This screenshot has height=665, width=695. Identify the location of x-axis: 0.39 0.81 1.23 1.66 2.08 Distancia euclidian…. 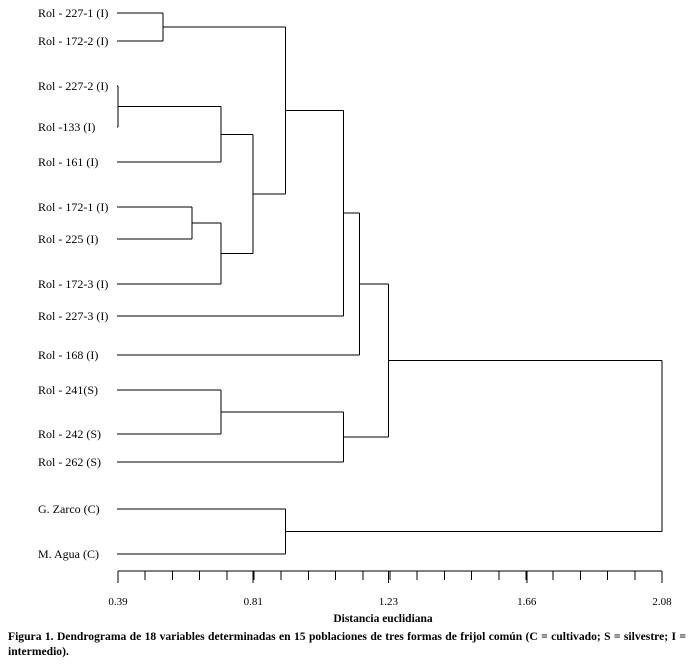
(390, 597).